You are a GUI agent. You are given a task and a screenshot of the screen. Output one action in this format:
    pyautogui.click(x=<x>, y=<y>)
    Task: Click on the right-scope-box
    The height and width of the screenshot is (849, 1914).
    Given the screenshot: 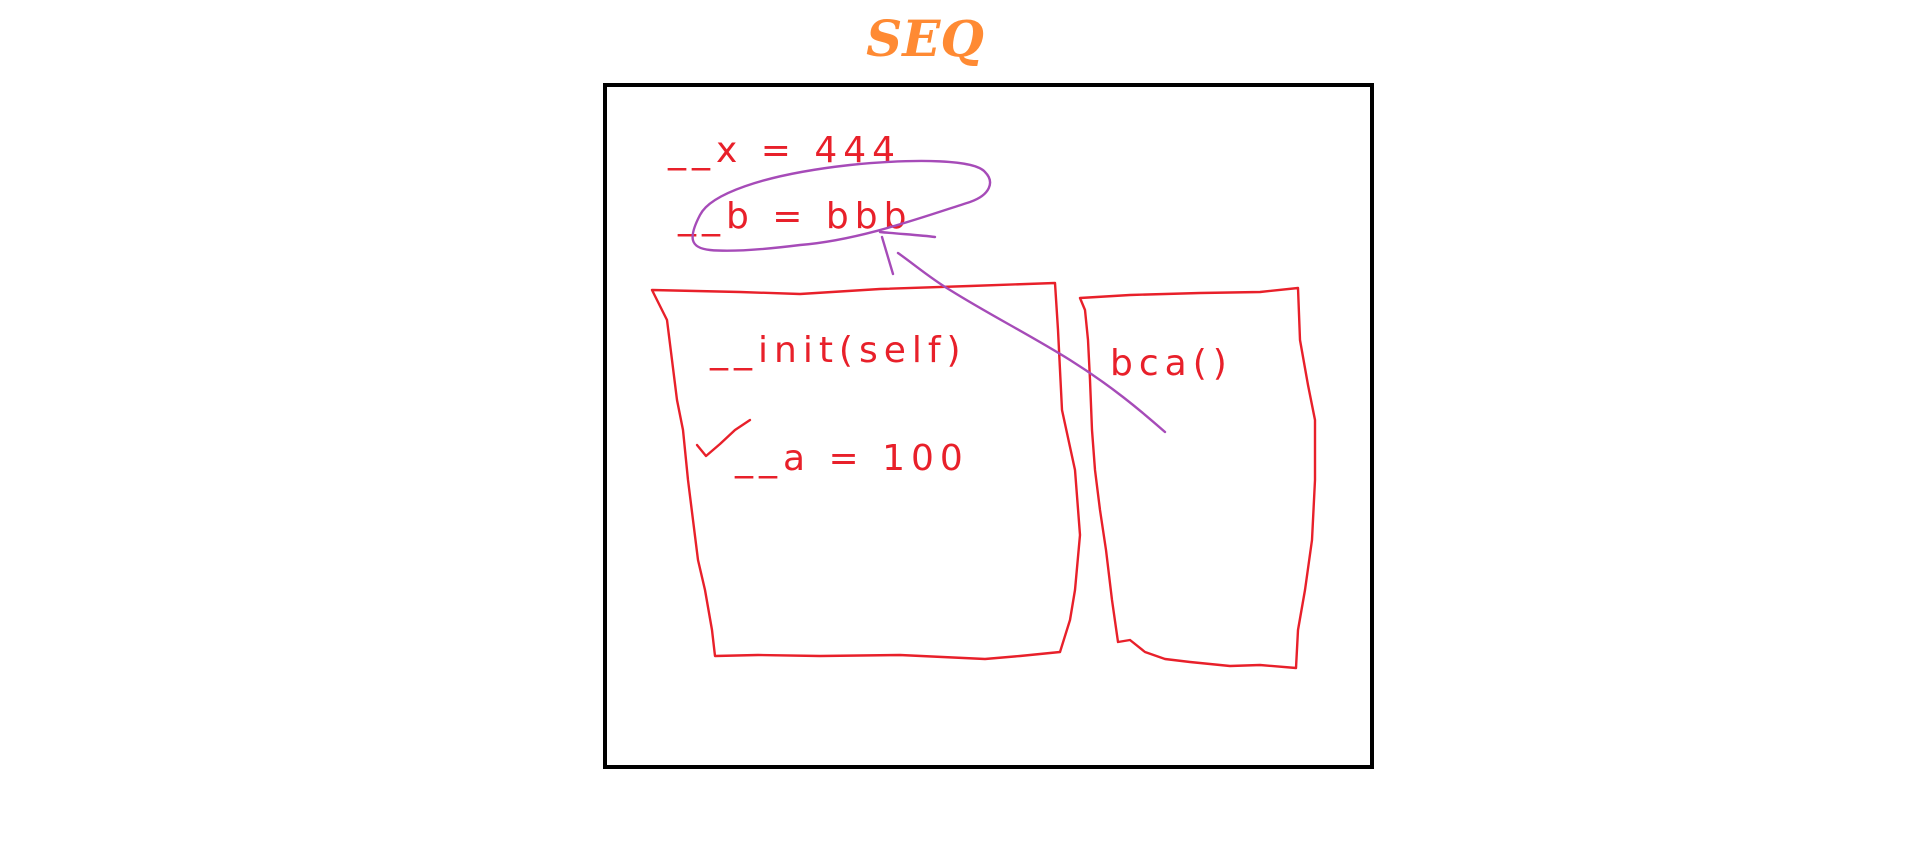 What is the action you would take?
    pyautogui.click(x=1197, y=478)
    